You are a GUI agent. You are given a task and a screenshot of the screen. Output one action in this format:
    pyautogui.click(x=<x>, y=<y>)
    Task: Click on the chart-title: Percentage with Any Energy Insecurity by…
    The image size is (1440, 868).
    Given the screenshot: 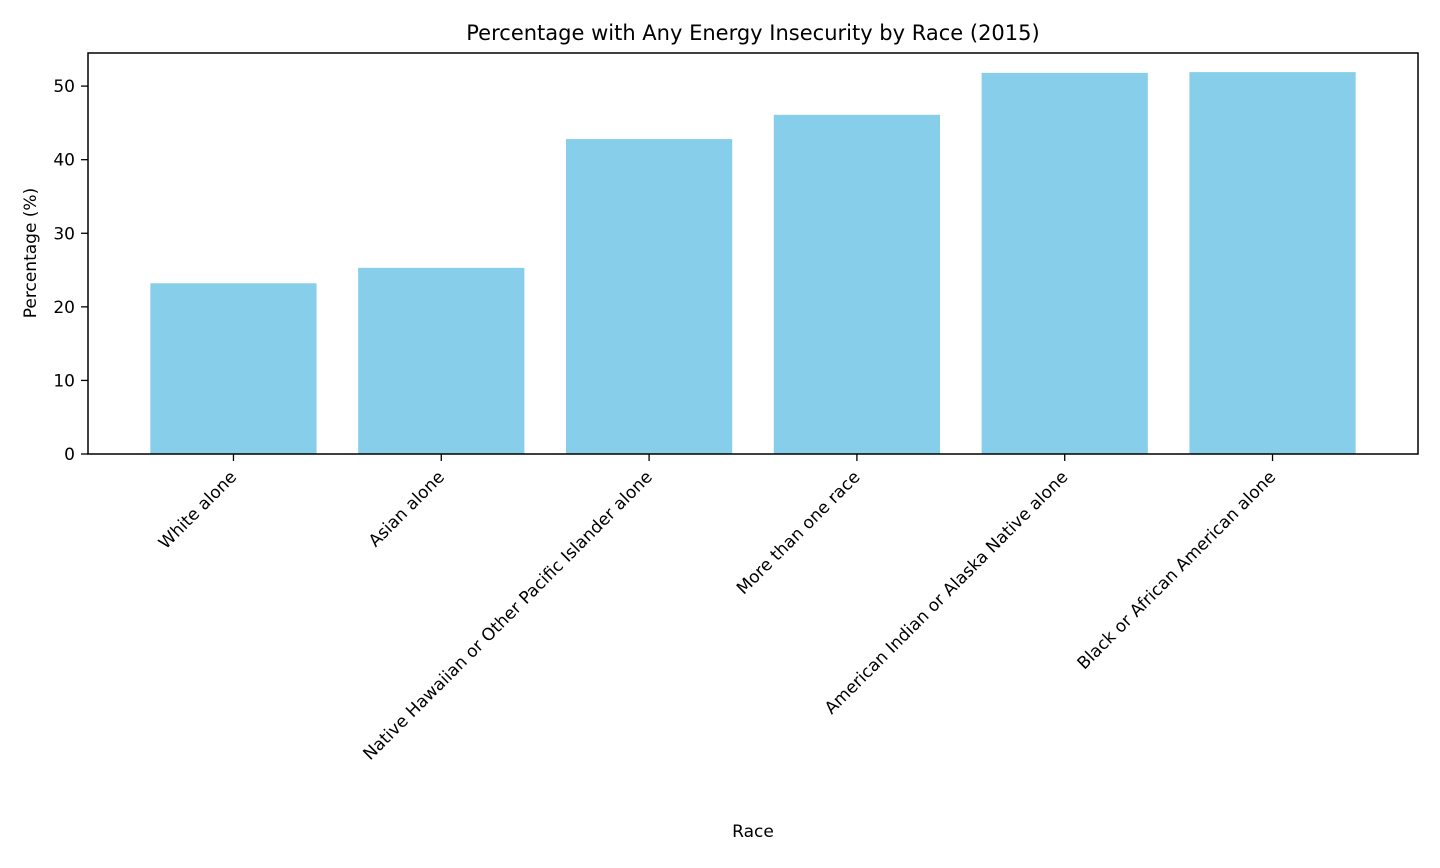 What is the action you would take?
    pyautogui.click(x=752, y=33)
    